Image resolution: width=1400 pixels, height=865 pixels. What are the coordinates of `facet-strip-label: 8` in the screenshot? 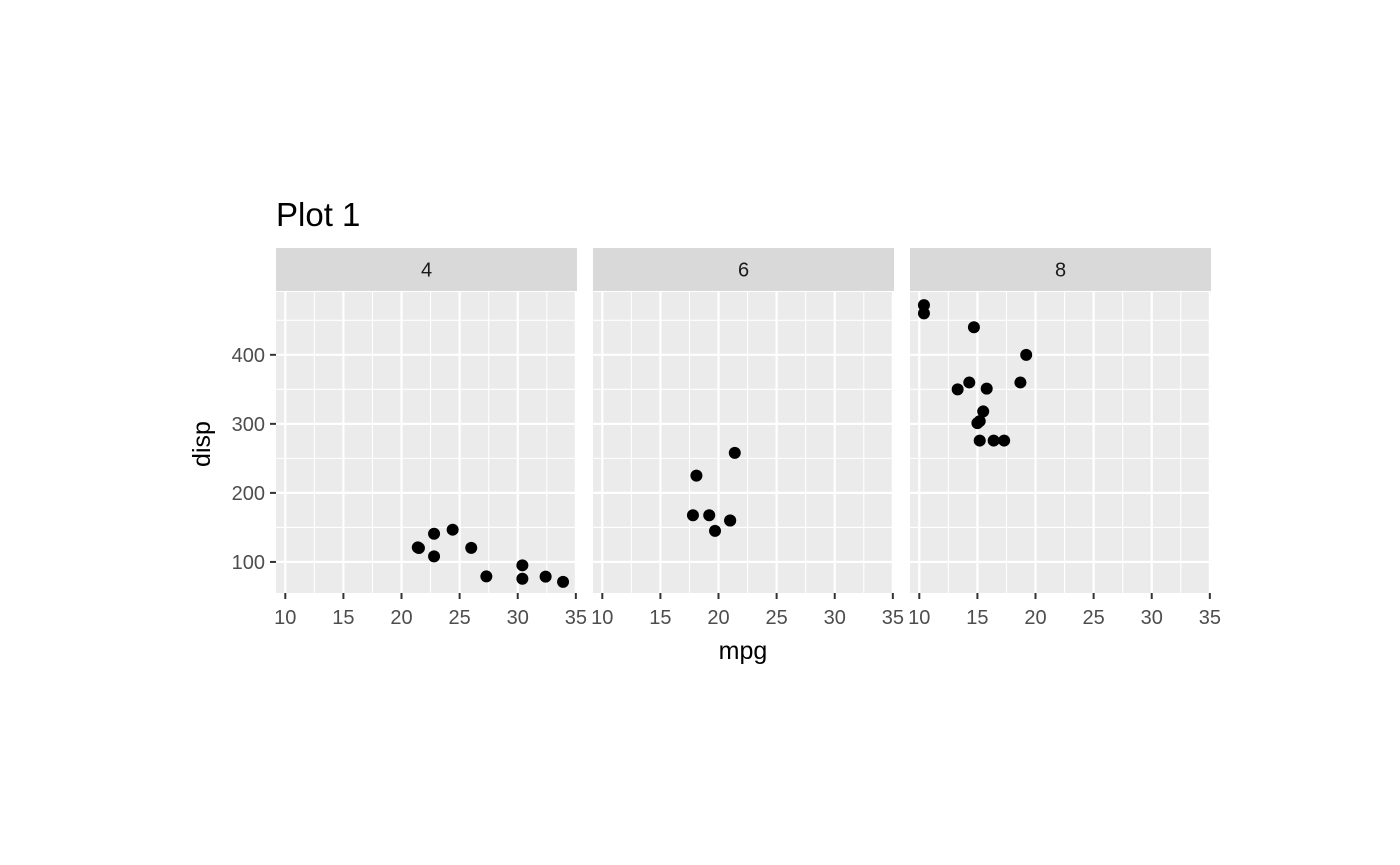 It's located at (1060, 271).